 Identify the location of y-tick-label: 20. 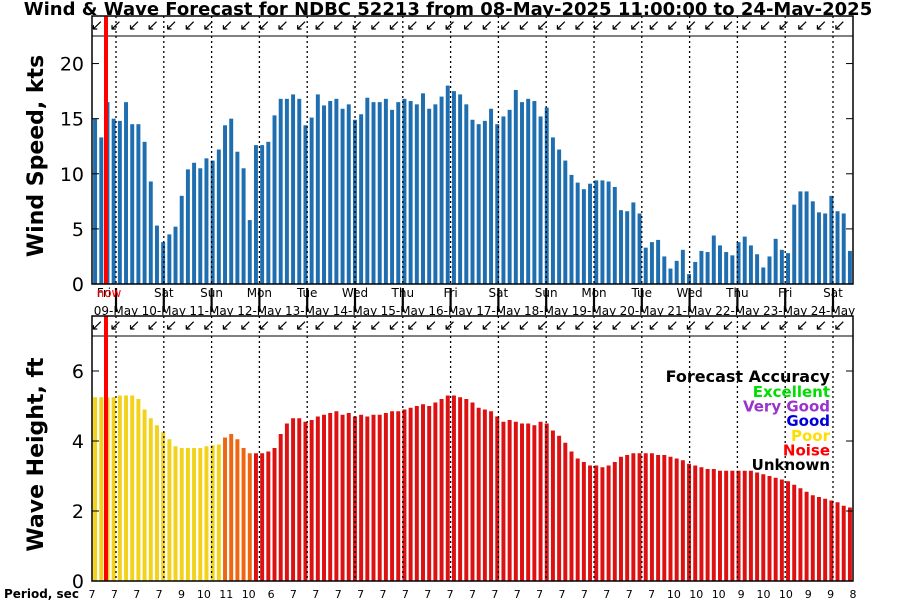
(72, 65).